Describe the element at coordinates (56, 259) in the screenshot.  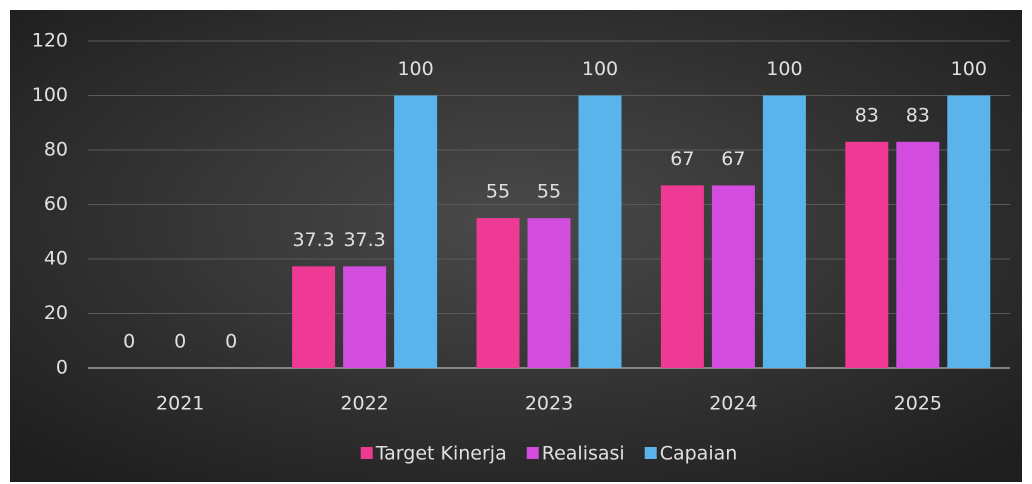
I see `y-tick-label: 40` at that location.